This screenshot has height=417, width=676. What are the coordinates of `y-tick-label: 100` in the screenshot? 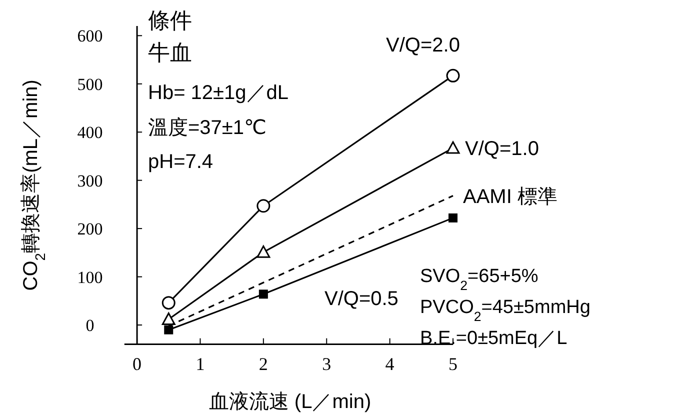 It's located at (90, 277).